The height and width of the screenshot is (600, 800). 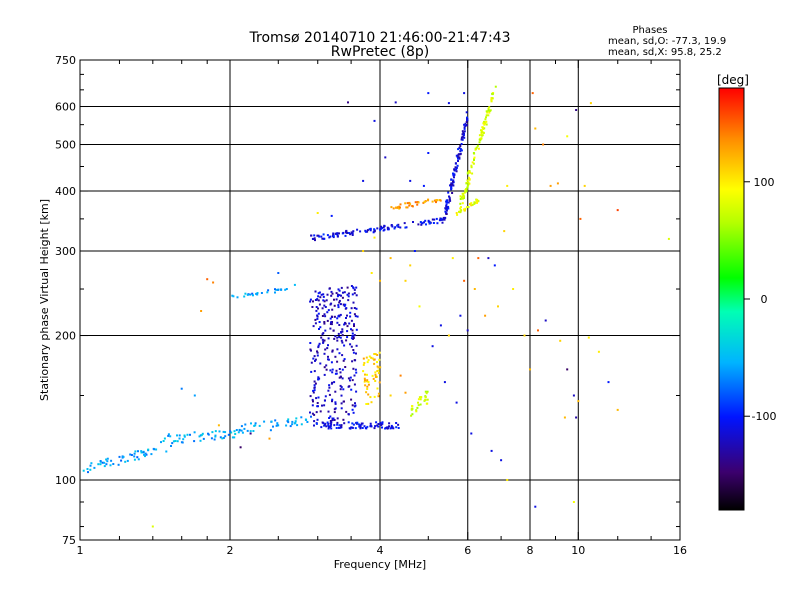 What do you see at coordinates (380, 38) in the screenshot?
I see `chart-title: Tromsø 20140710 21:46:00-21:47:43` at bounding box center [380, 38].